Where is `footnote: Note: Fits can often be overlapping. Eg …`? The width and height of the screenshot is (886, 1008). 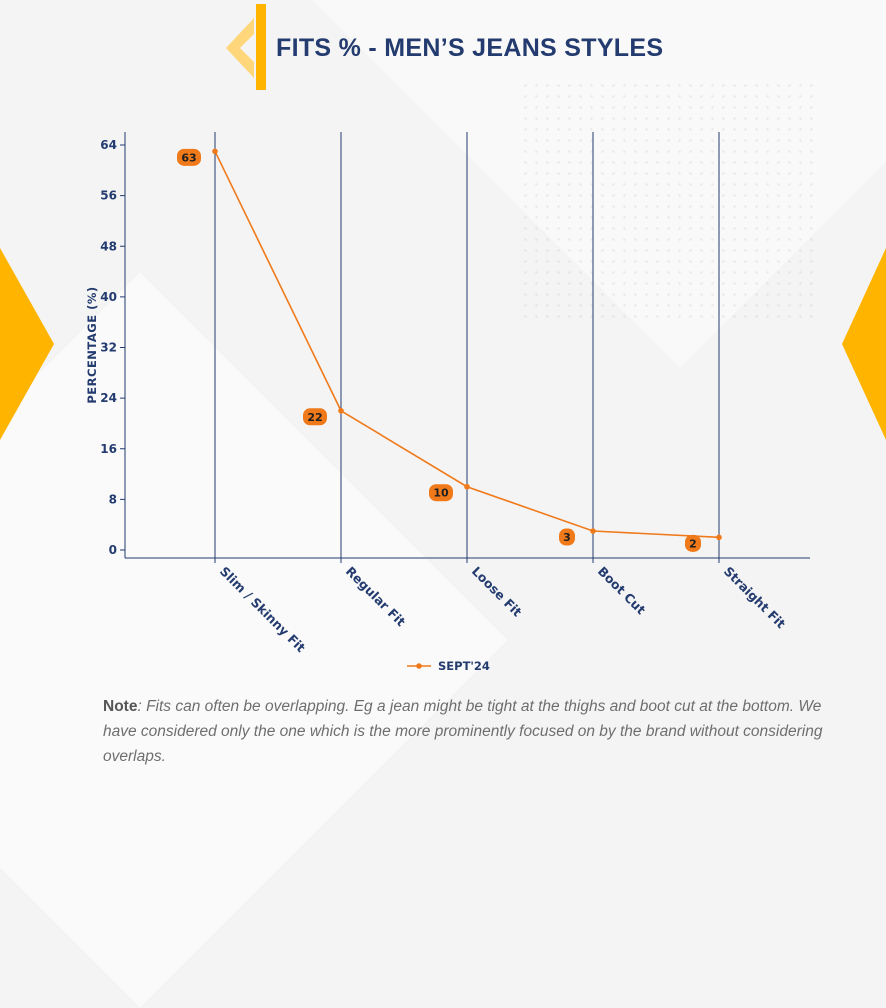
footnote: Note: Fits can often be overlapping. Eg … is located at coordinates (463, 731).